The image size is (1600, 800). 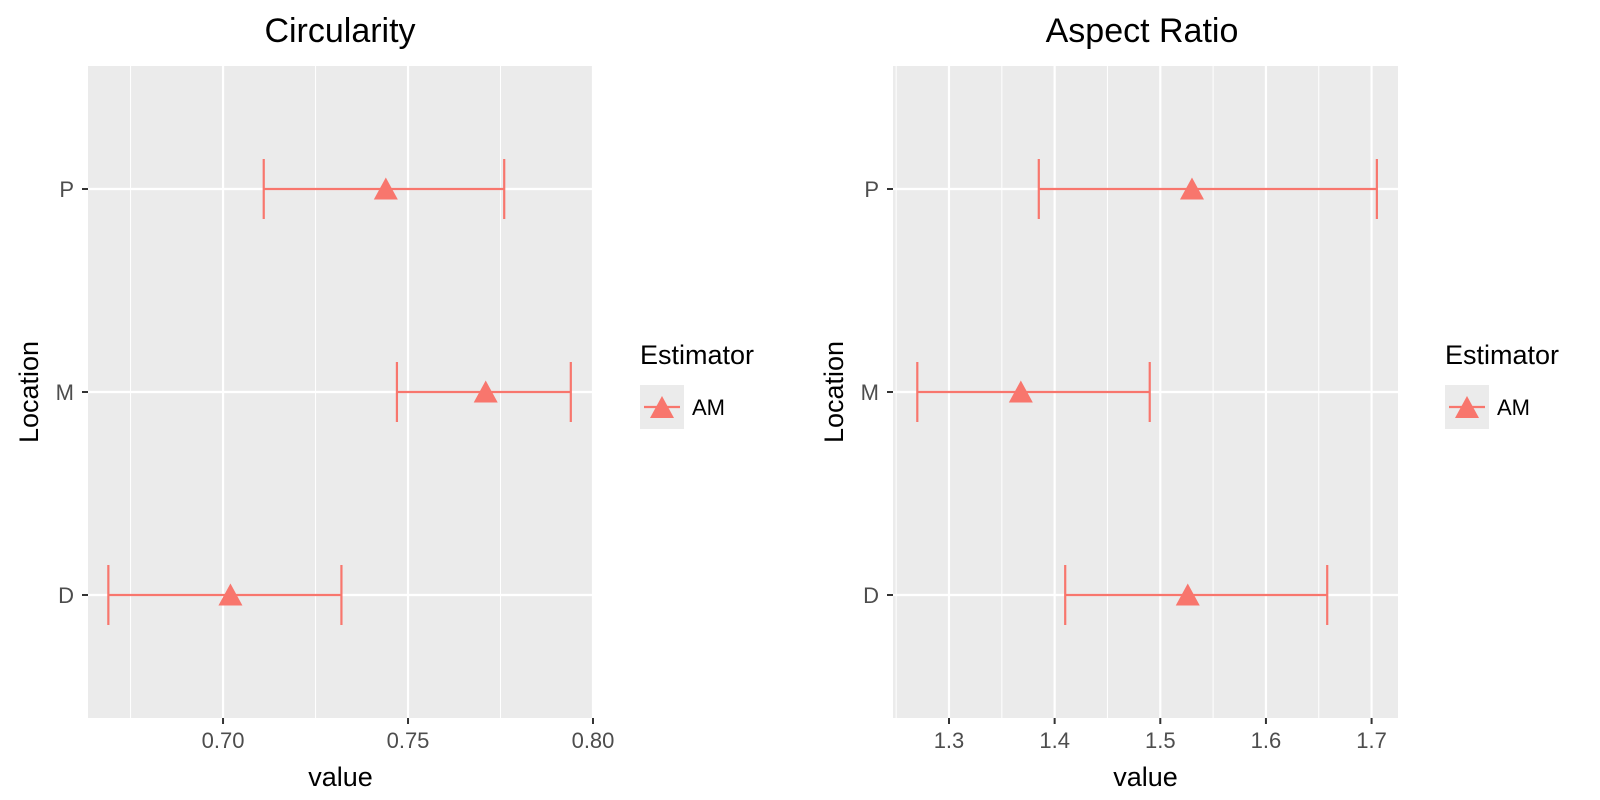 I want to click on x-tick-label: 1.4, so click(x=1054, y=740).